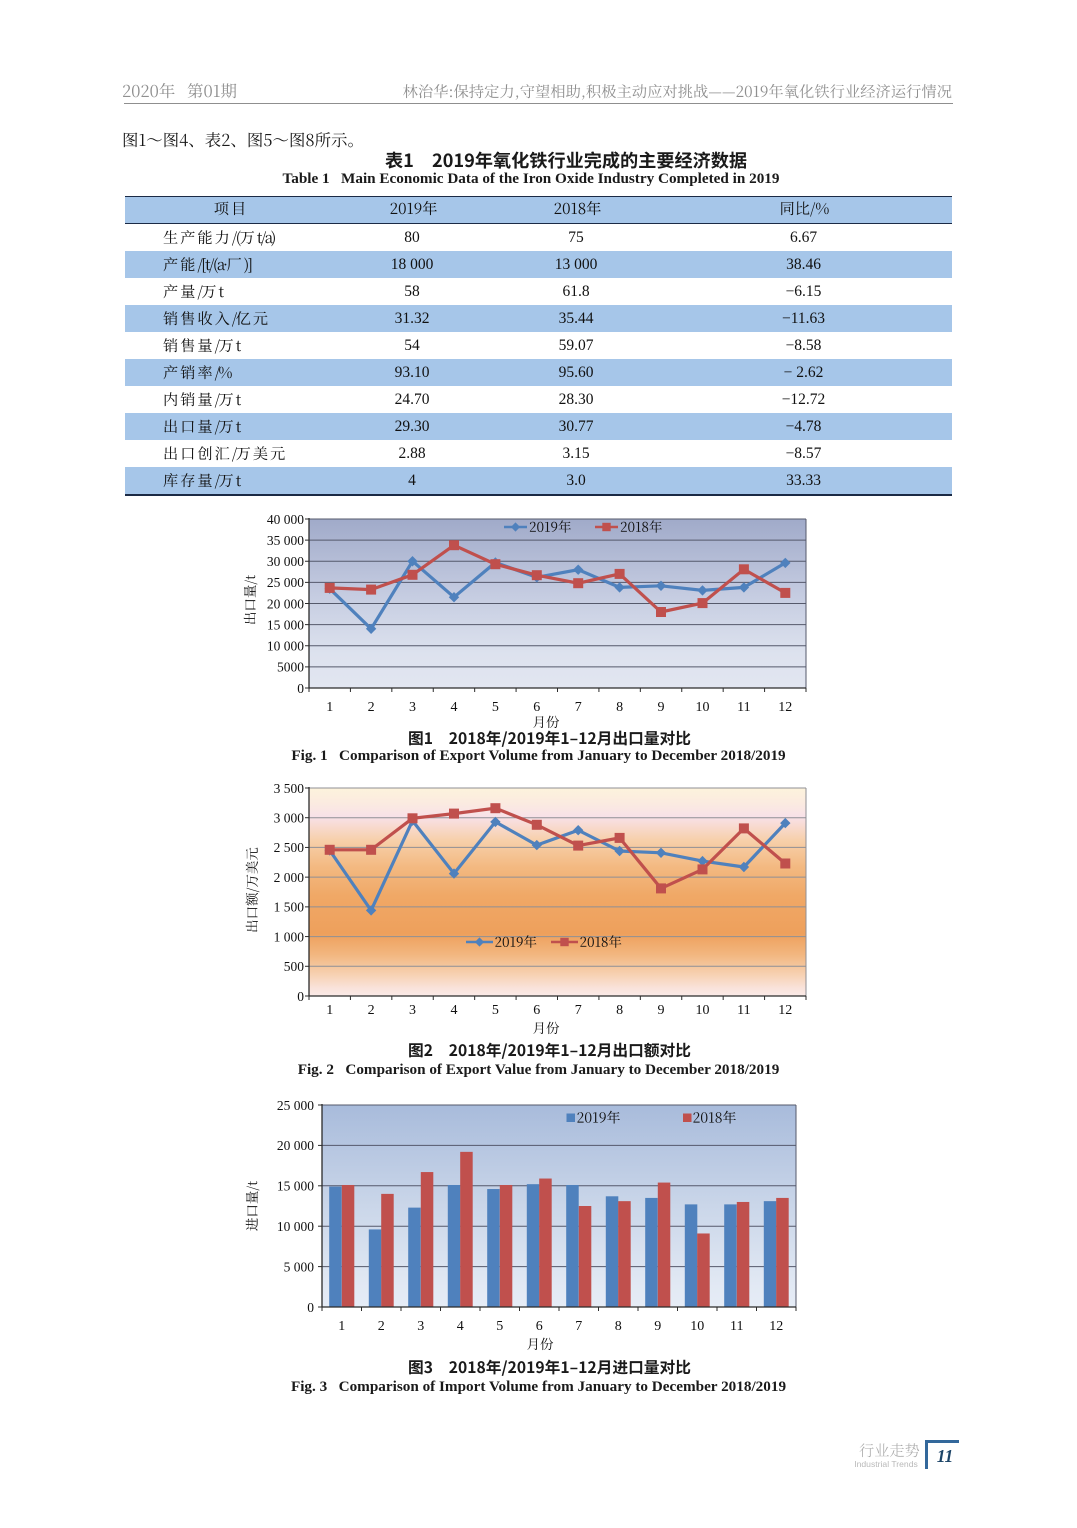  What do you see at coordinates (289, 847) in the screenshot?
I see `svg-text: 2 500` at bounding box center [289, 847].